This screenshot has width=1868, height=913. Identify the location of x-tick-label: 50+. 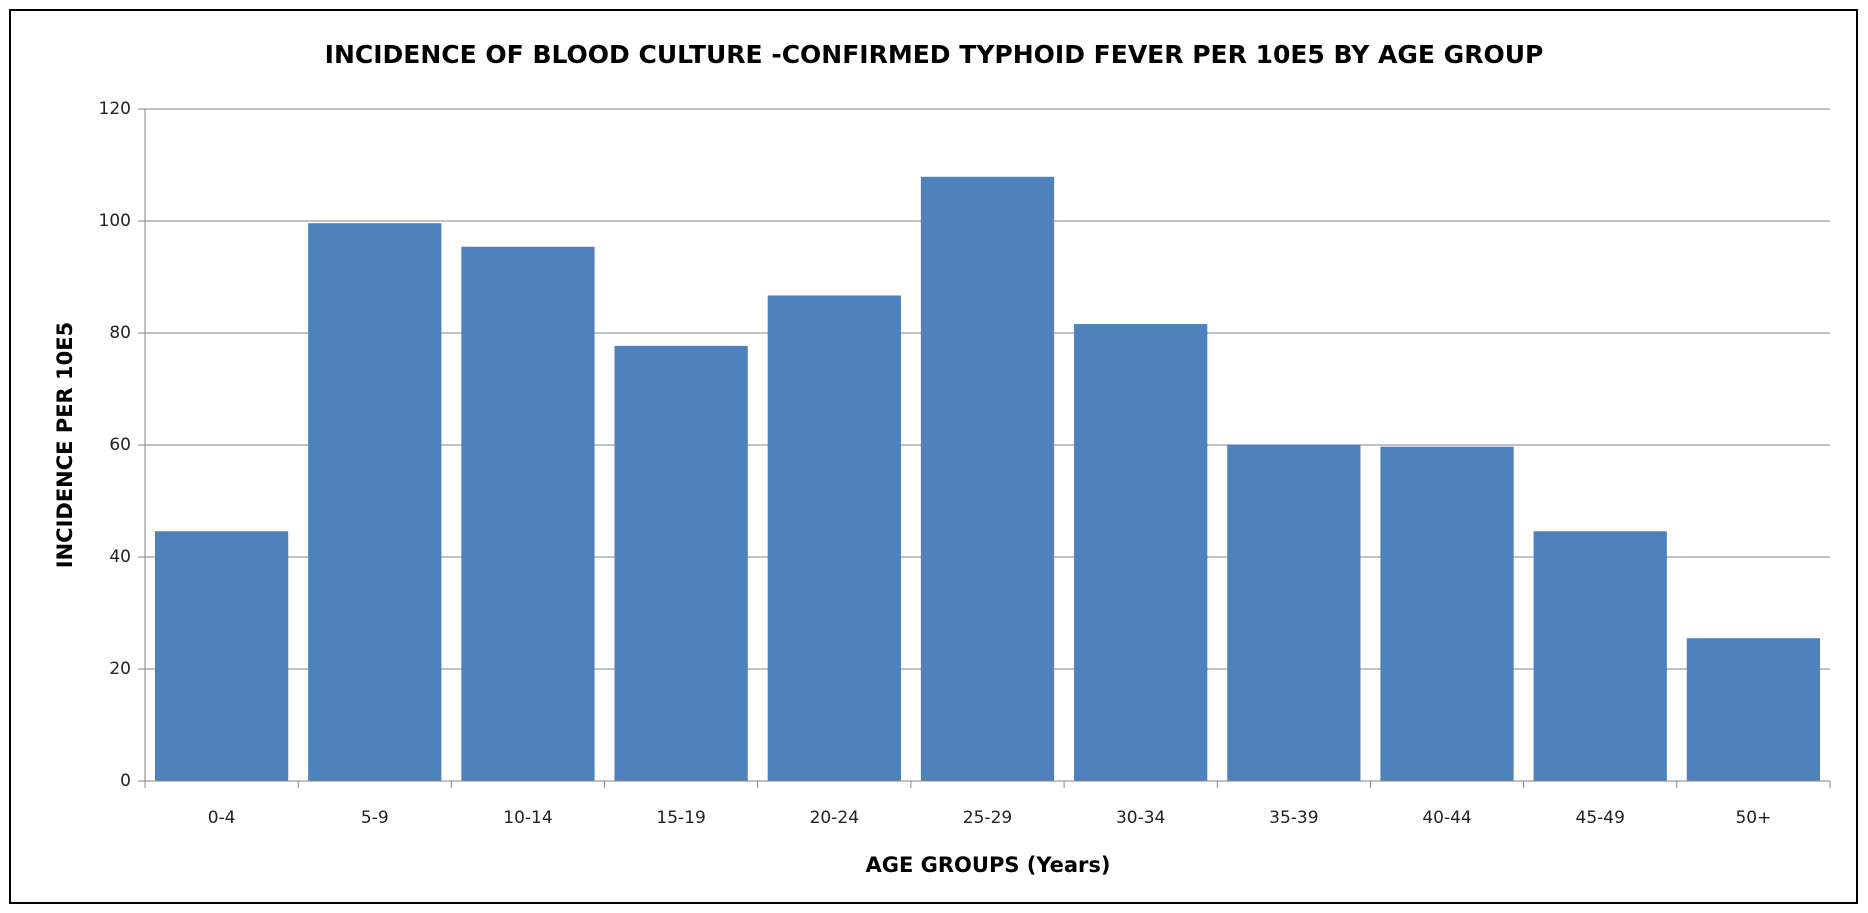
(1753, 818).